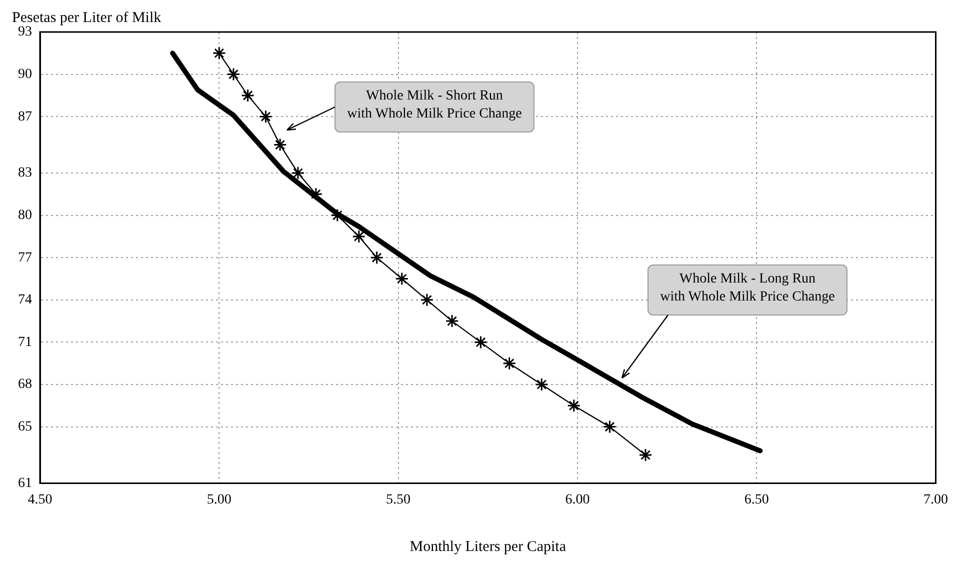  Describe the element at coordinates (25, 300) in the screenshot. I see `y-tick-label: 74` at that location.